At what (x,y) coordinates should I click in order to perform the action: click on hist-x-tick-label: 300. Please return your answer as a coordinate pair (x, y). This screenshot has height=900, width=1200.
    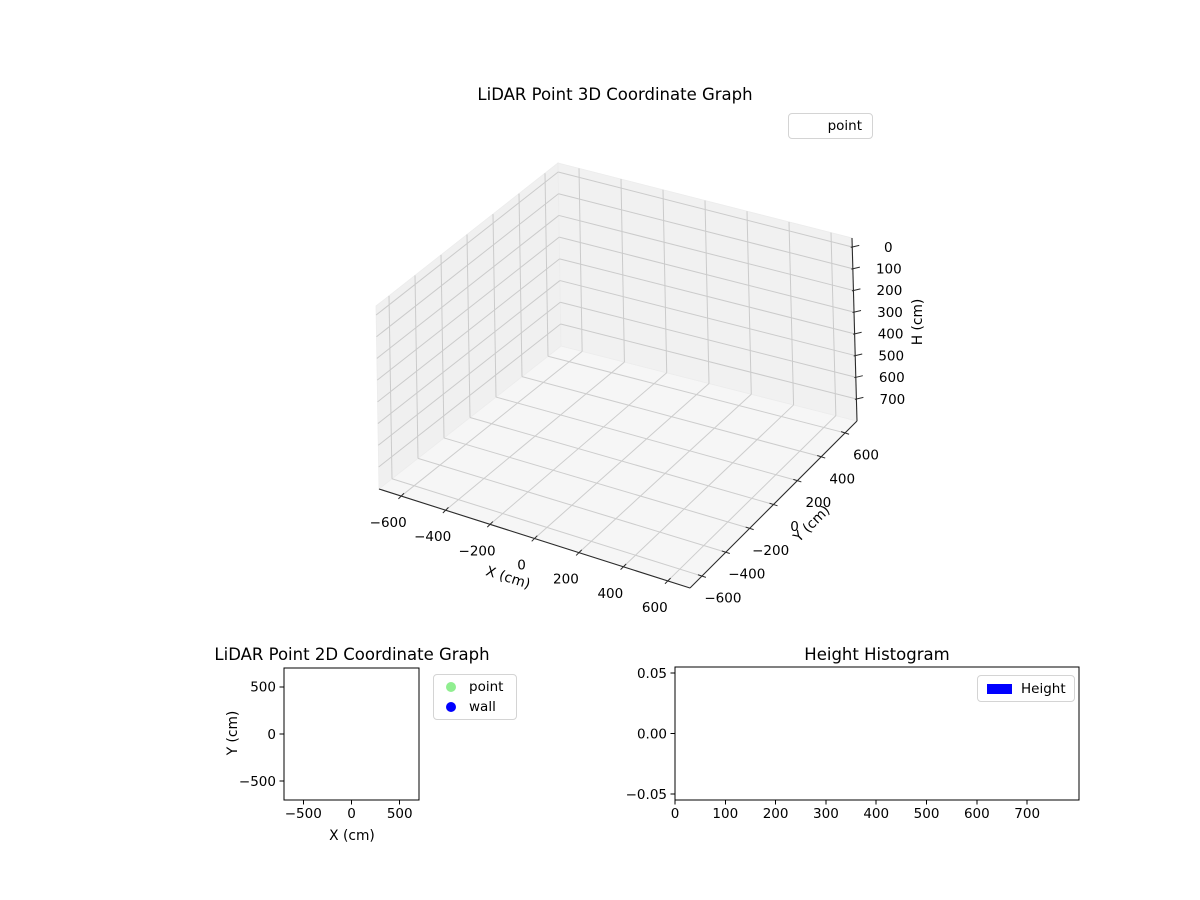
    Looking at the image, I should click on (826, 814).